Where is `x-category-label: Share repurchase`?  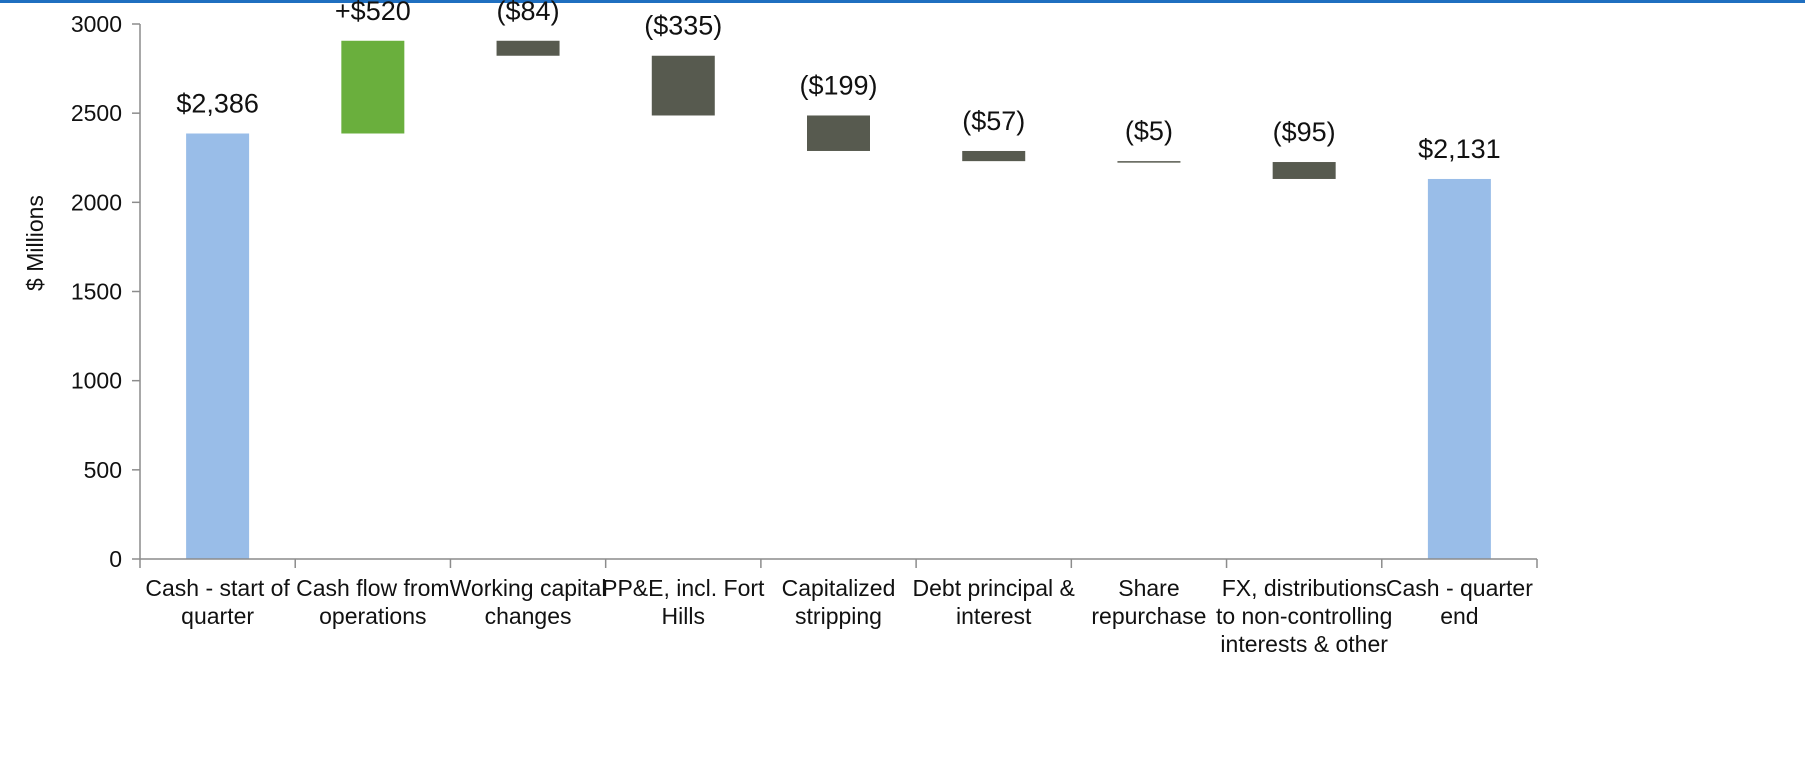
x-category-label: Share repurchase is located at coordinates (1148, 602).